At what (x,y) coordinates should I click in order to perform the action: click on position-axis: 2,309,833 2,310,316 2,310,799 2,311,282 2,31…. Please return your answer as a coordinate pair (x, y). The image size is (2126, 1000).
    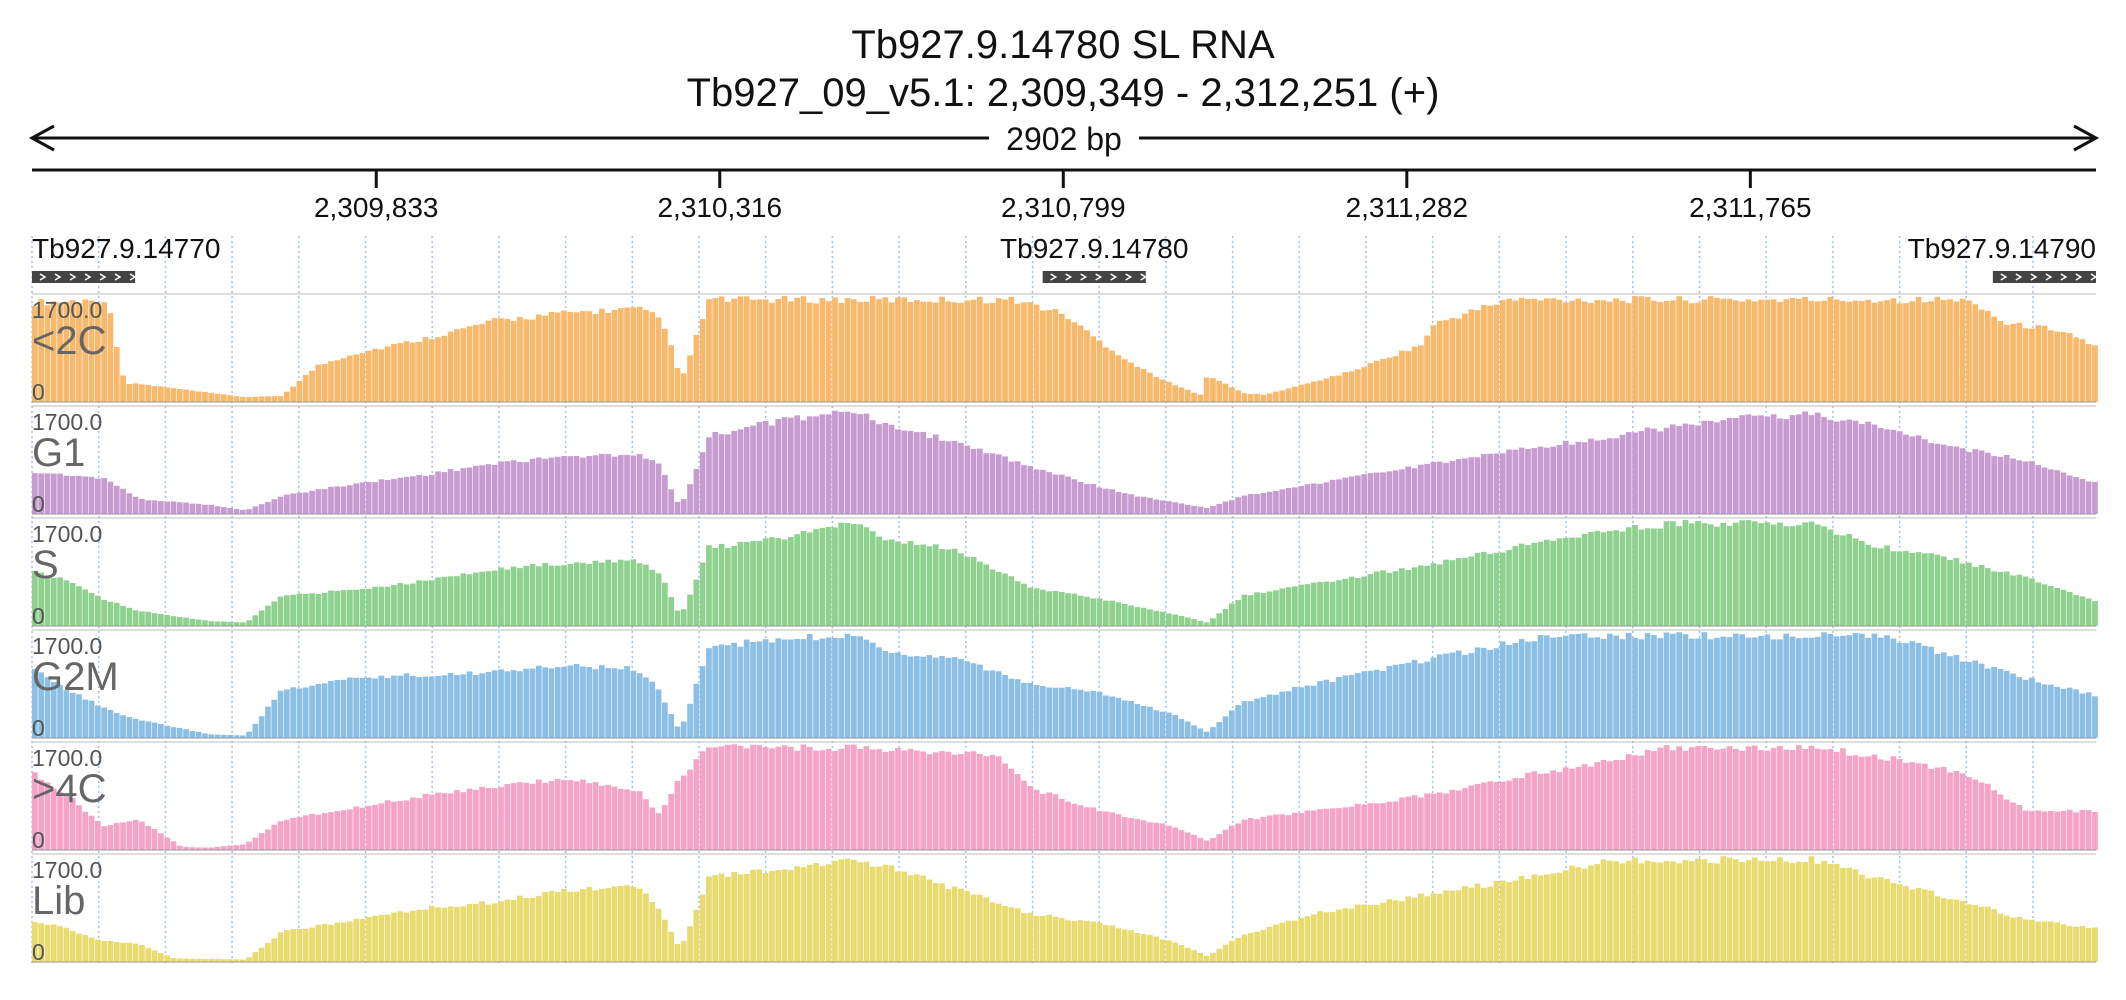
    Looking at the image, I should click on (1064, 195).